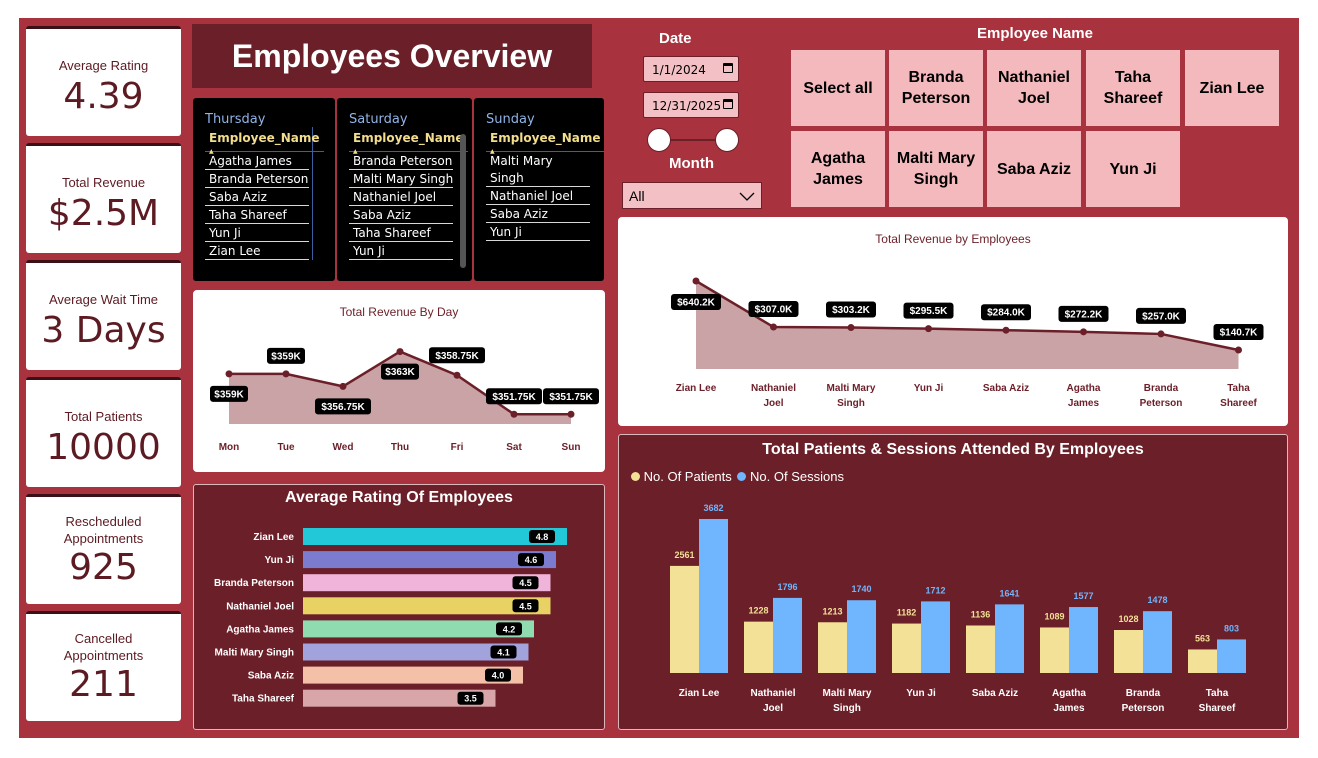  I want to click on x-tick-label: Malti Mary, so click(847, 693).